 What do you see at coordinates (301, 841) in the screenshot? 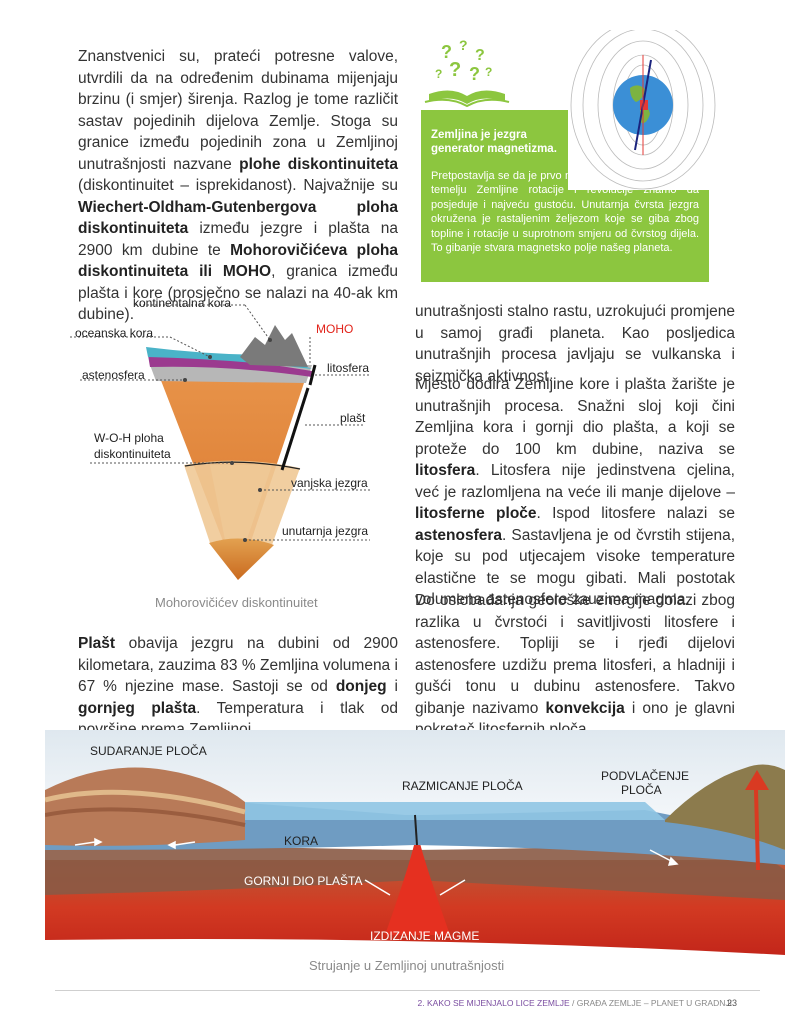
I see `label-crust: KORA` at bounding box center [301, 841].